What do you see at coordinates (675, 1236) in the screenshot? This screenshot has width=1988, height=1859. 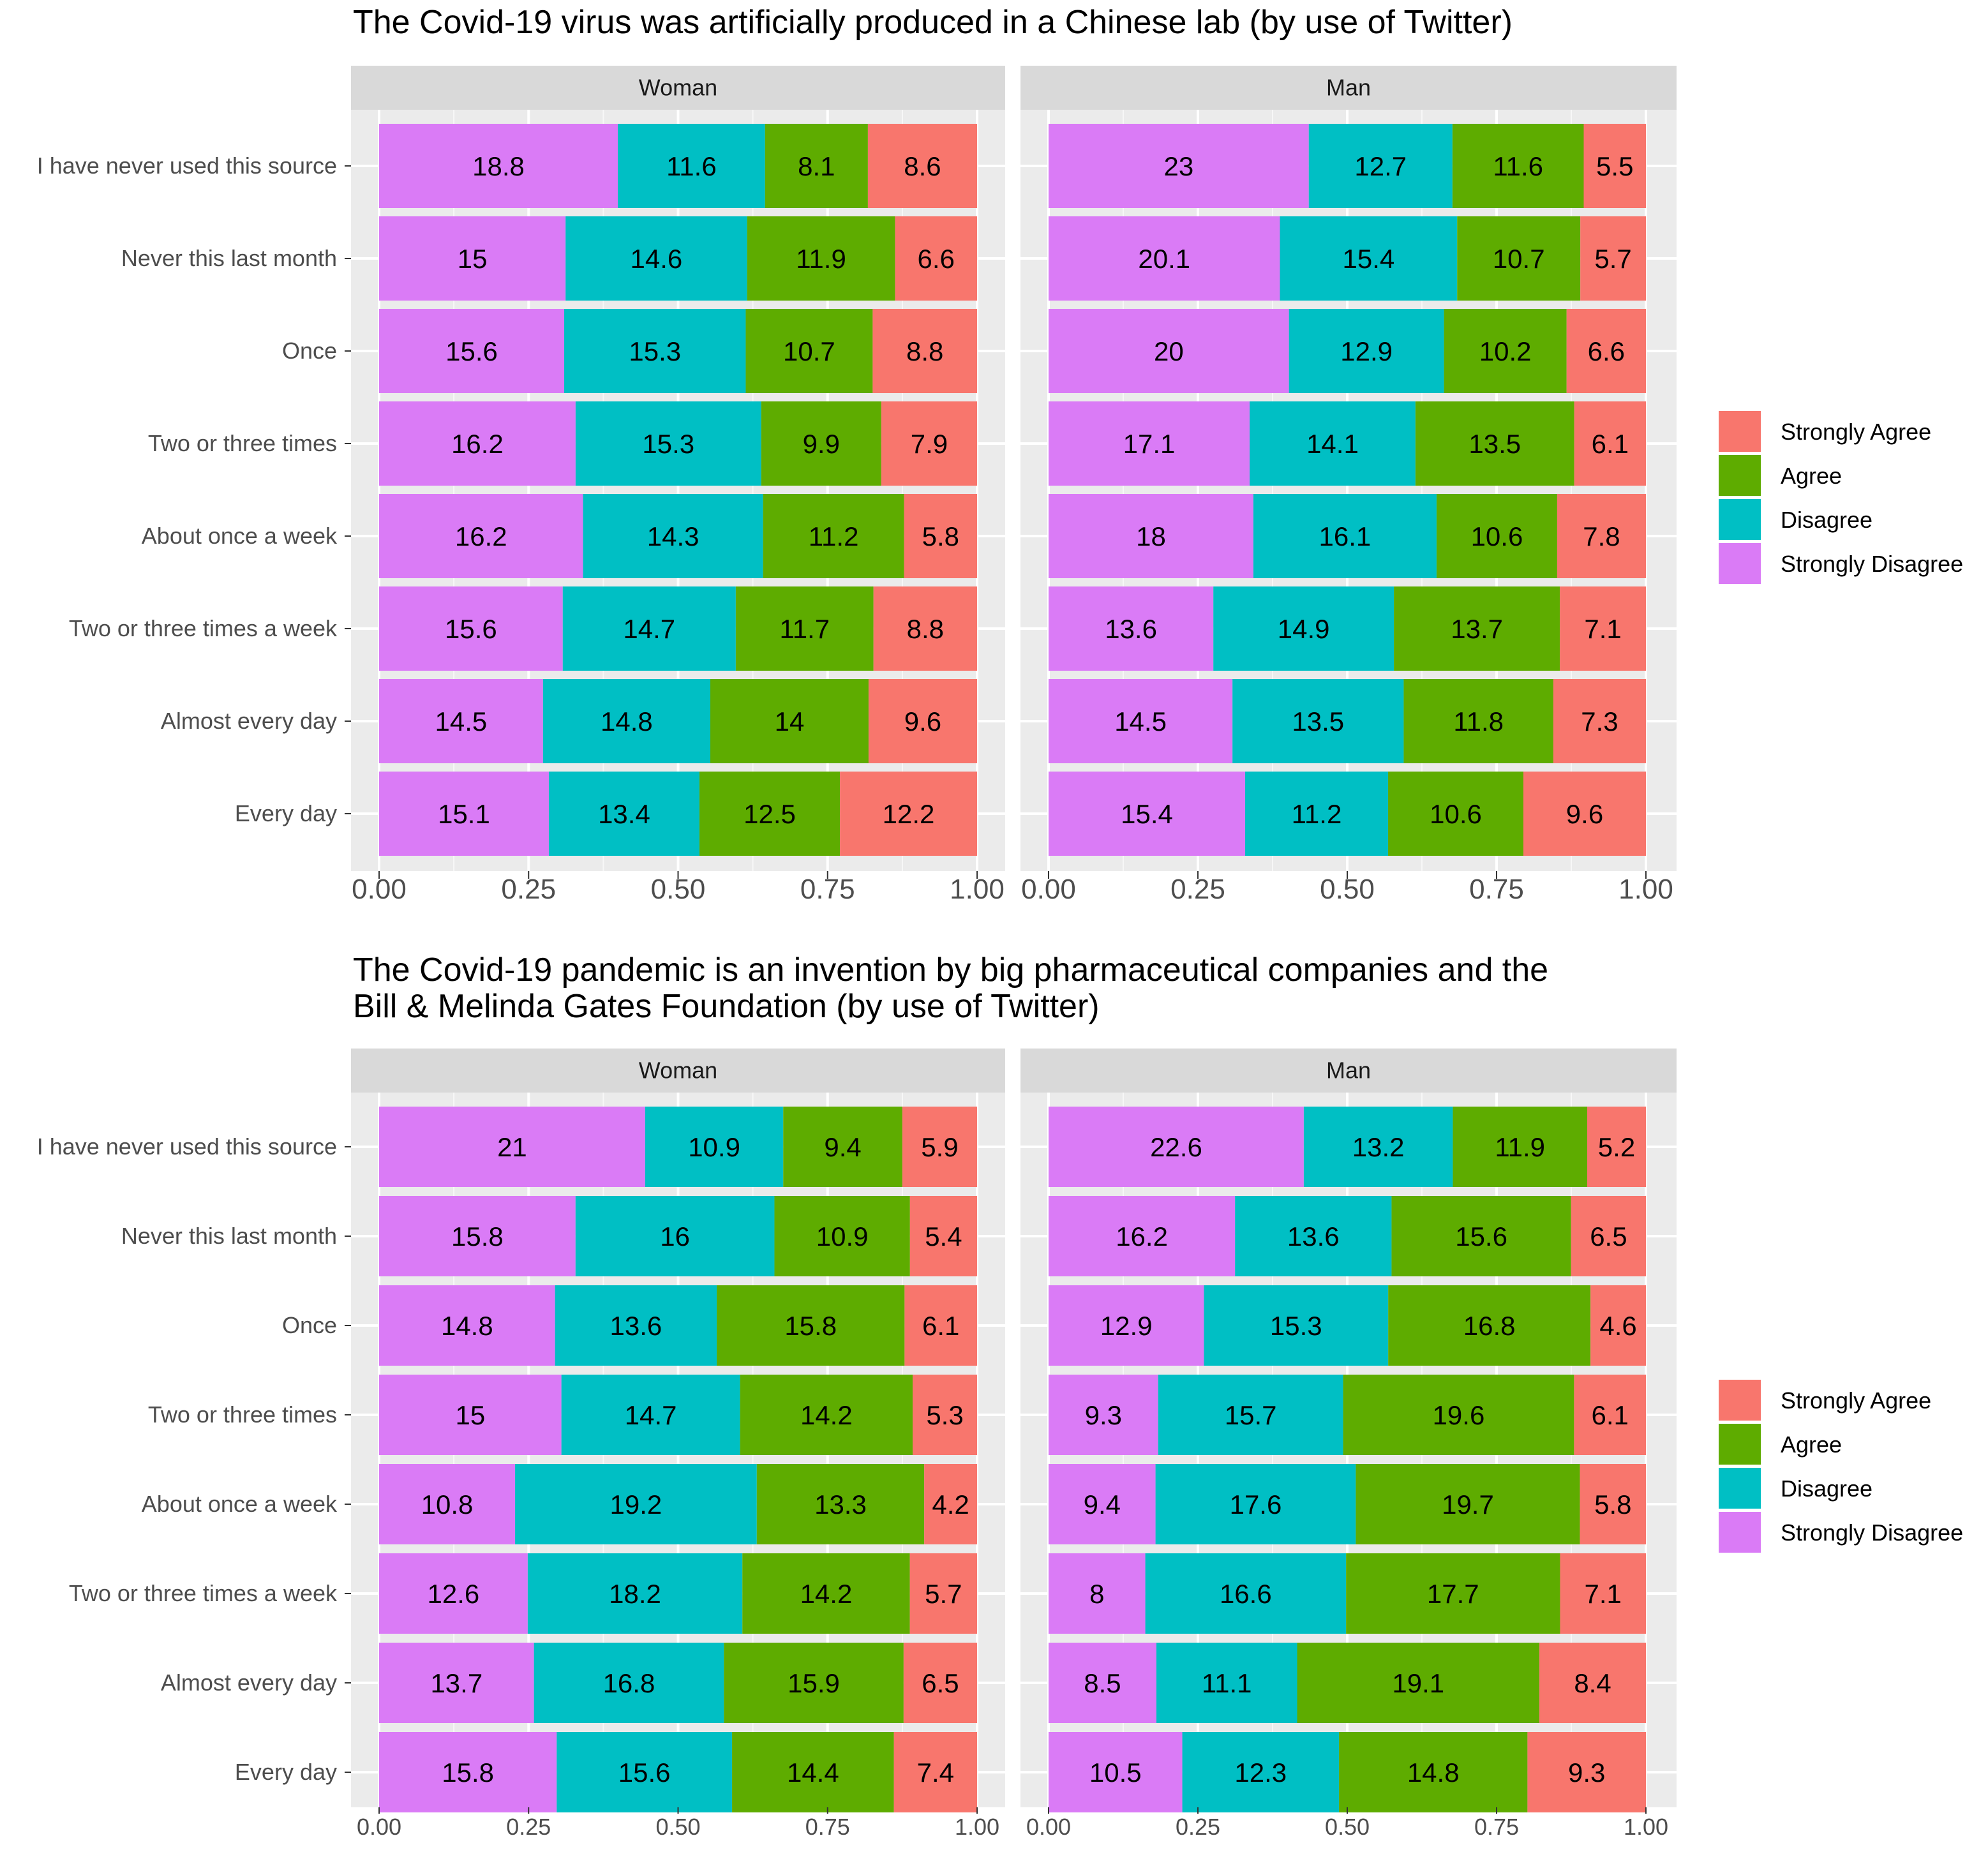 I see `bar-value-label: 16` at bounding box center [675, 1236].